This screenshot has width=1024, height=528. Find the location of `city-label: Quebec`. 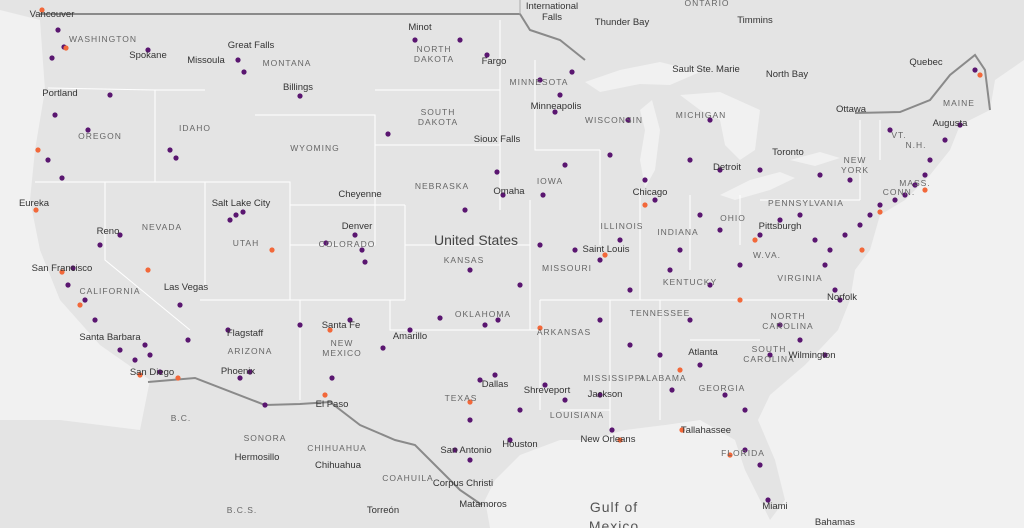

city-label: Quebec is located at coordinates (926, 62).